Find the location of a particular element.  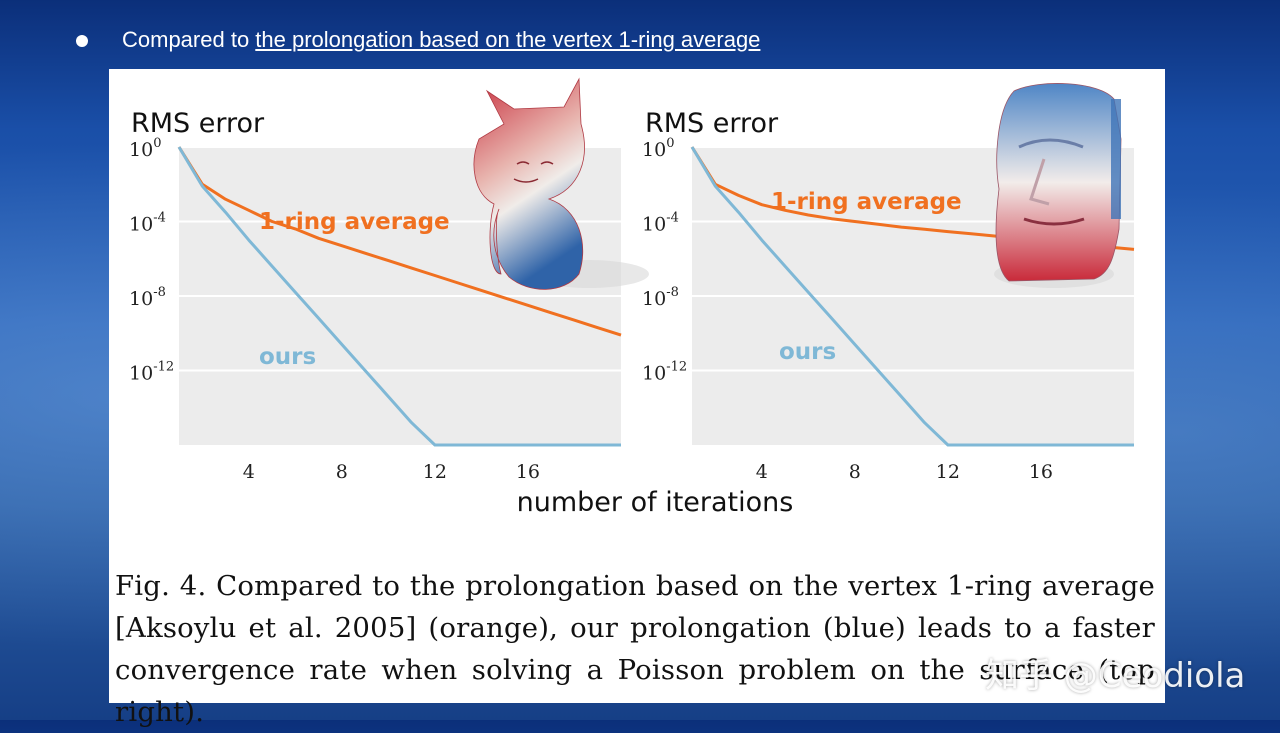

bullet-prefix: Compared to is located at coordinates (189, 39).